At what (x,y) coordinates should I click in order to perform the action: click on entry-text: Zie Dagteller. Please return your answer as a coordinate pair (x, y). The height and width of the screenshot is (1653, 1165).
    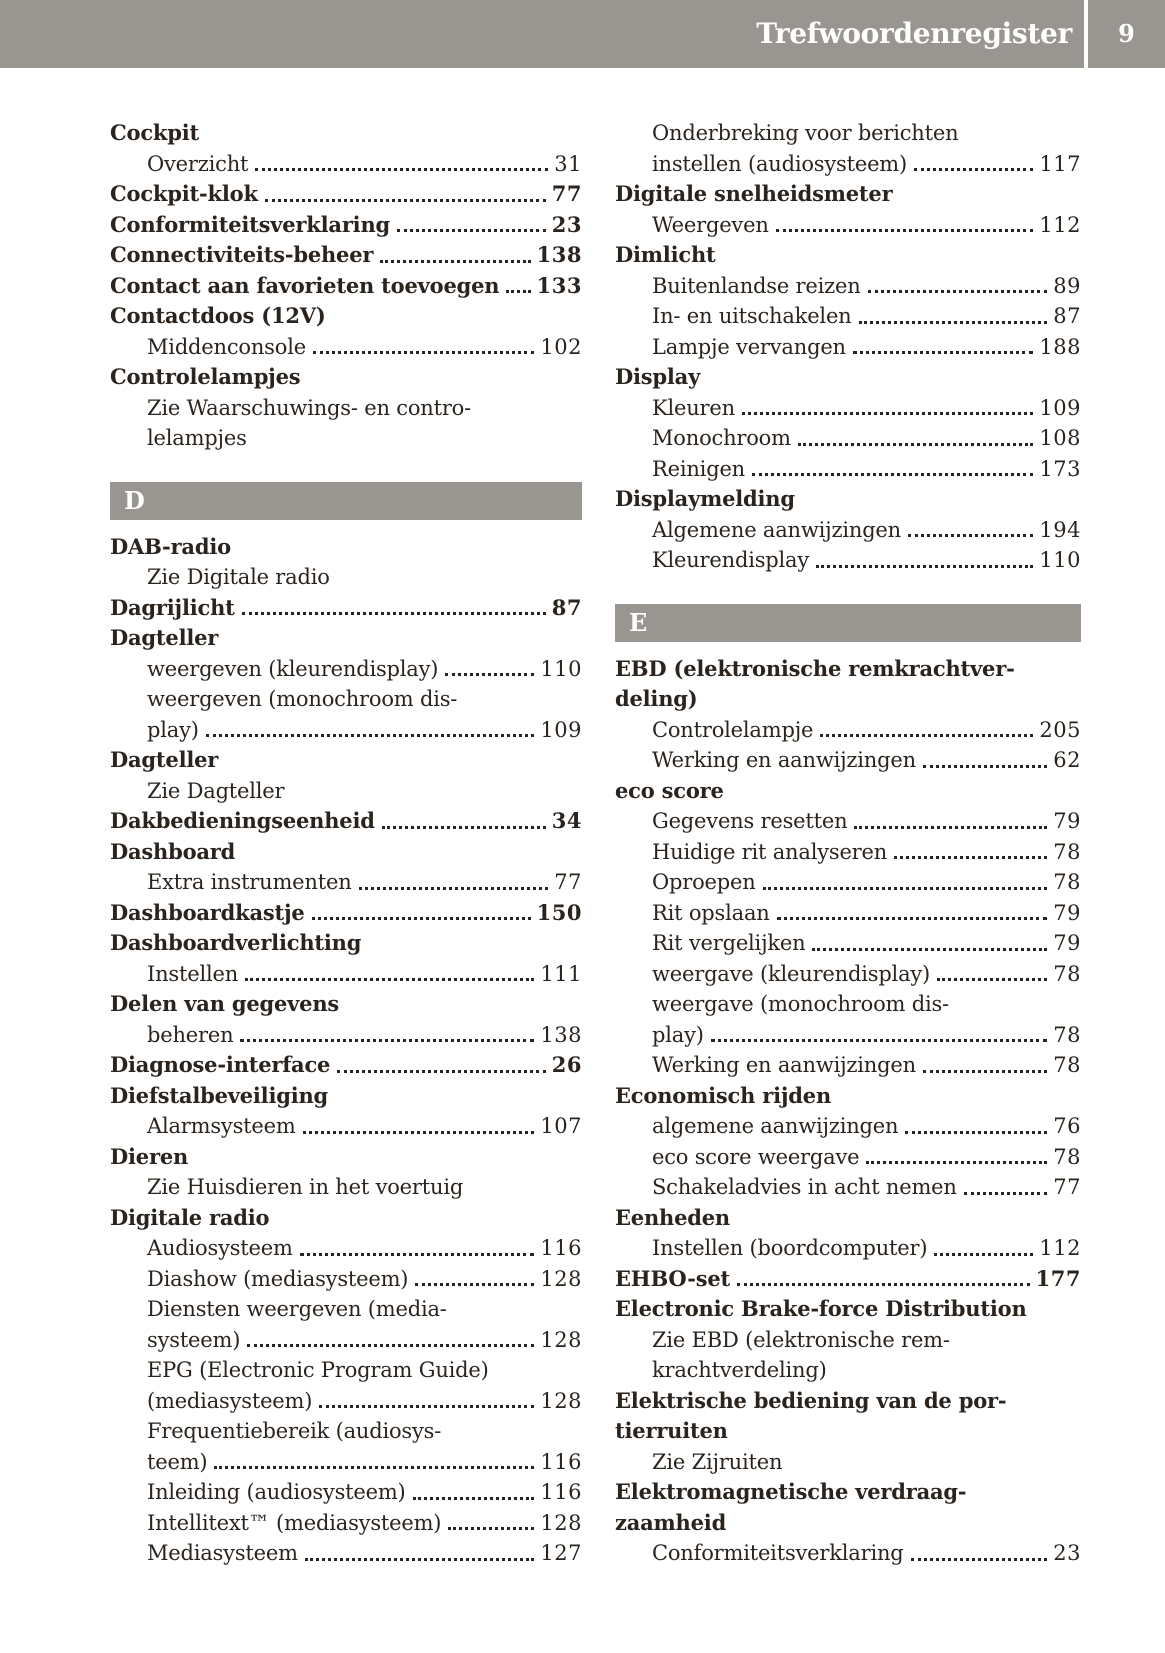
    Looking at the image, I should click on (216, 790).